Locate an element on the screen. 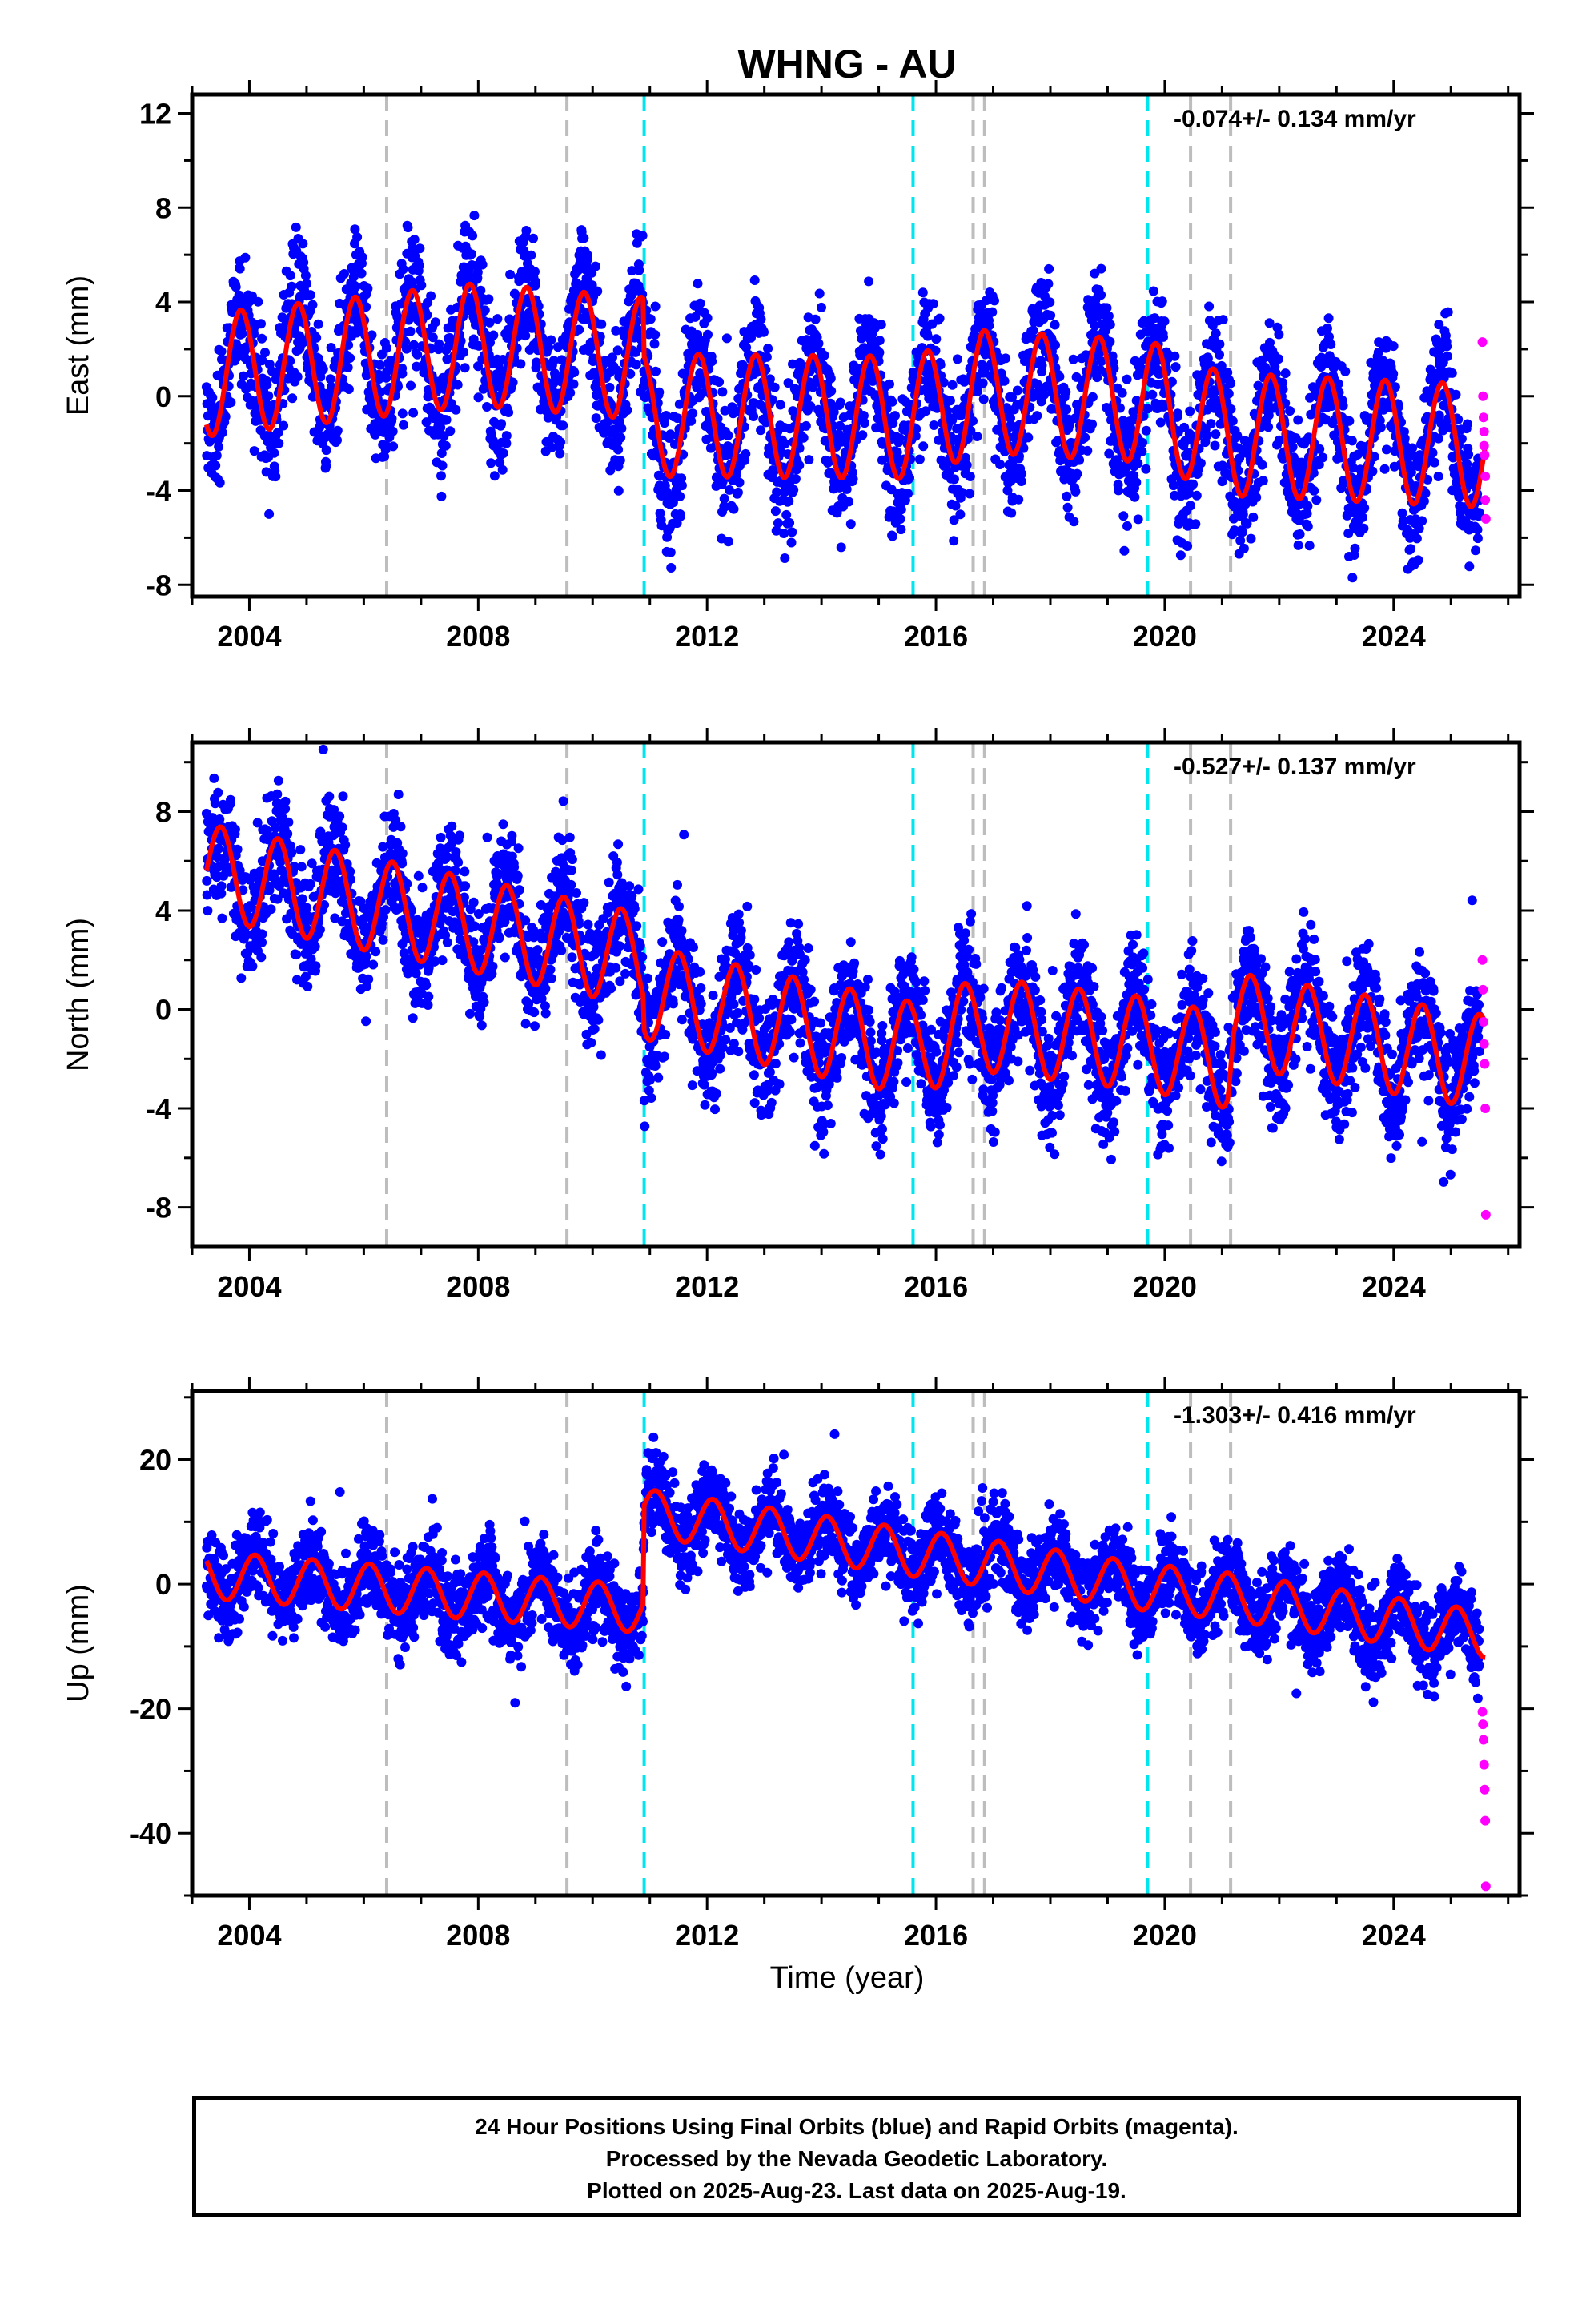 The width and height of the screenshot is (1582, 2324). x-tick-label: 2008 is located at coordinates (478, 636).